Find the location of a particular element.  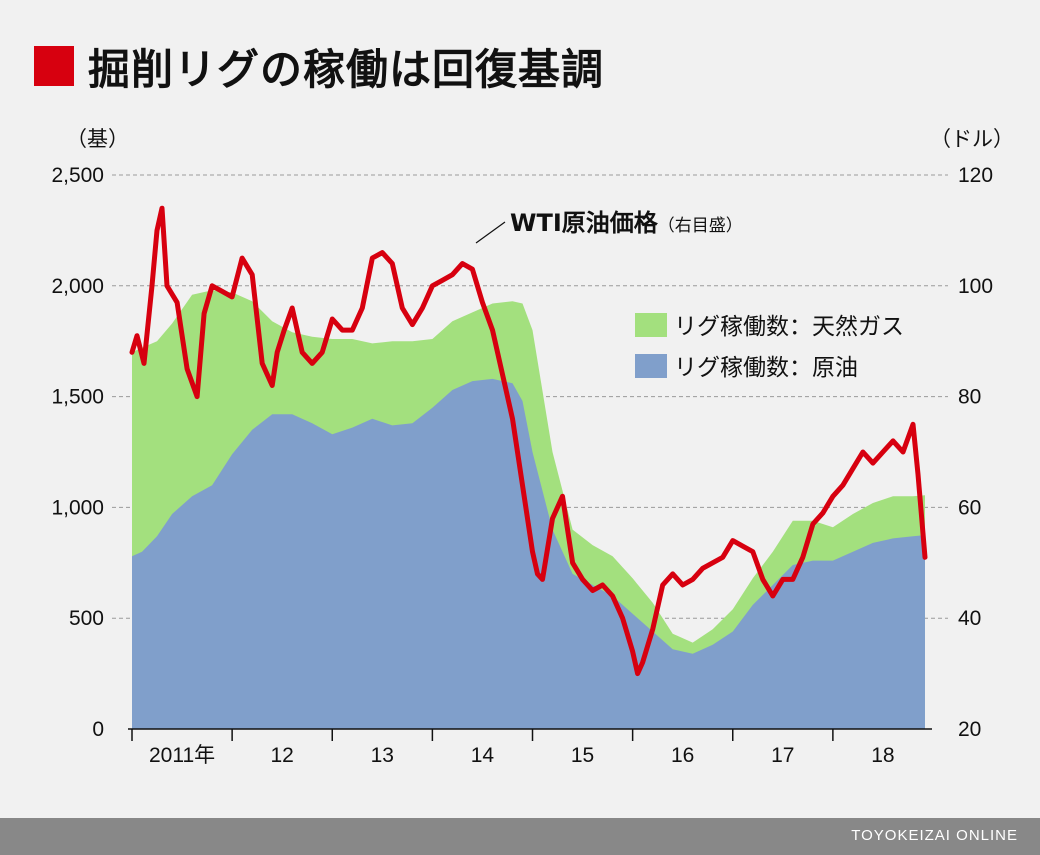

title-row: 掘削リグの稼働は回復基調 is located at coordinates (319, 66).